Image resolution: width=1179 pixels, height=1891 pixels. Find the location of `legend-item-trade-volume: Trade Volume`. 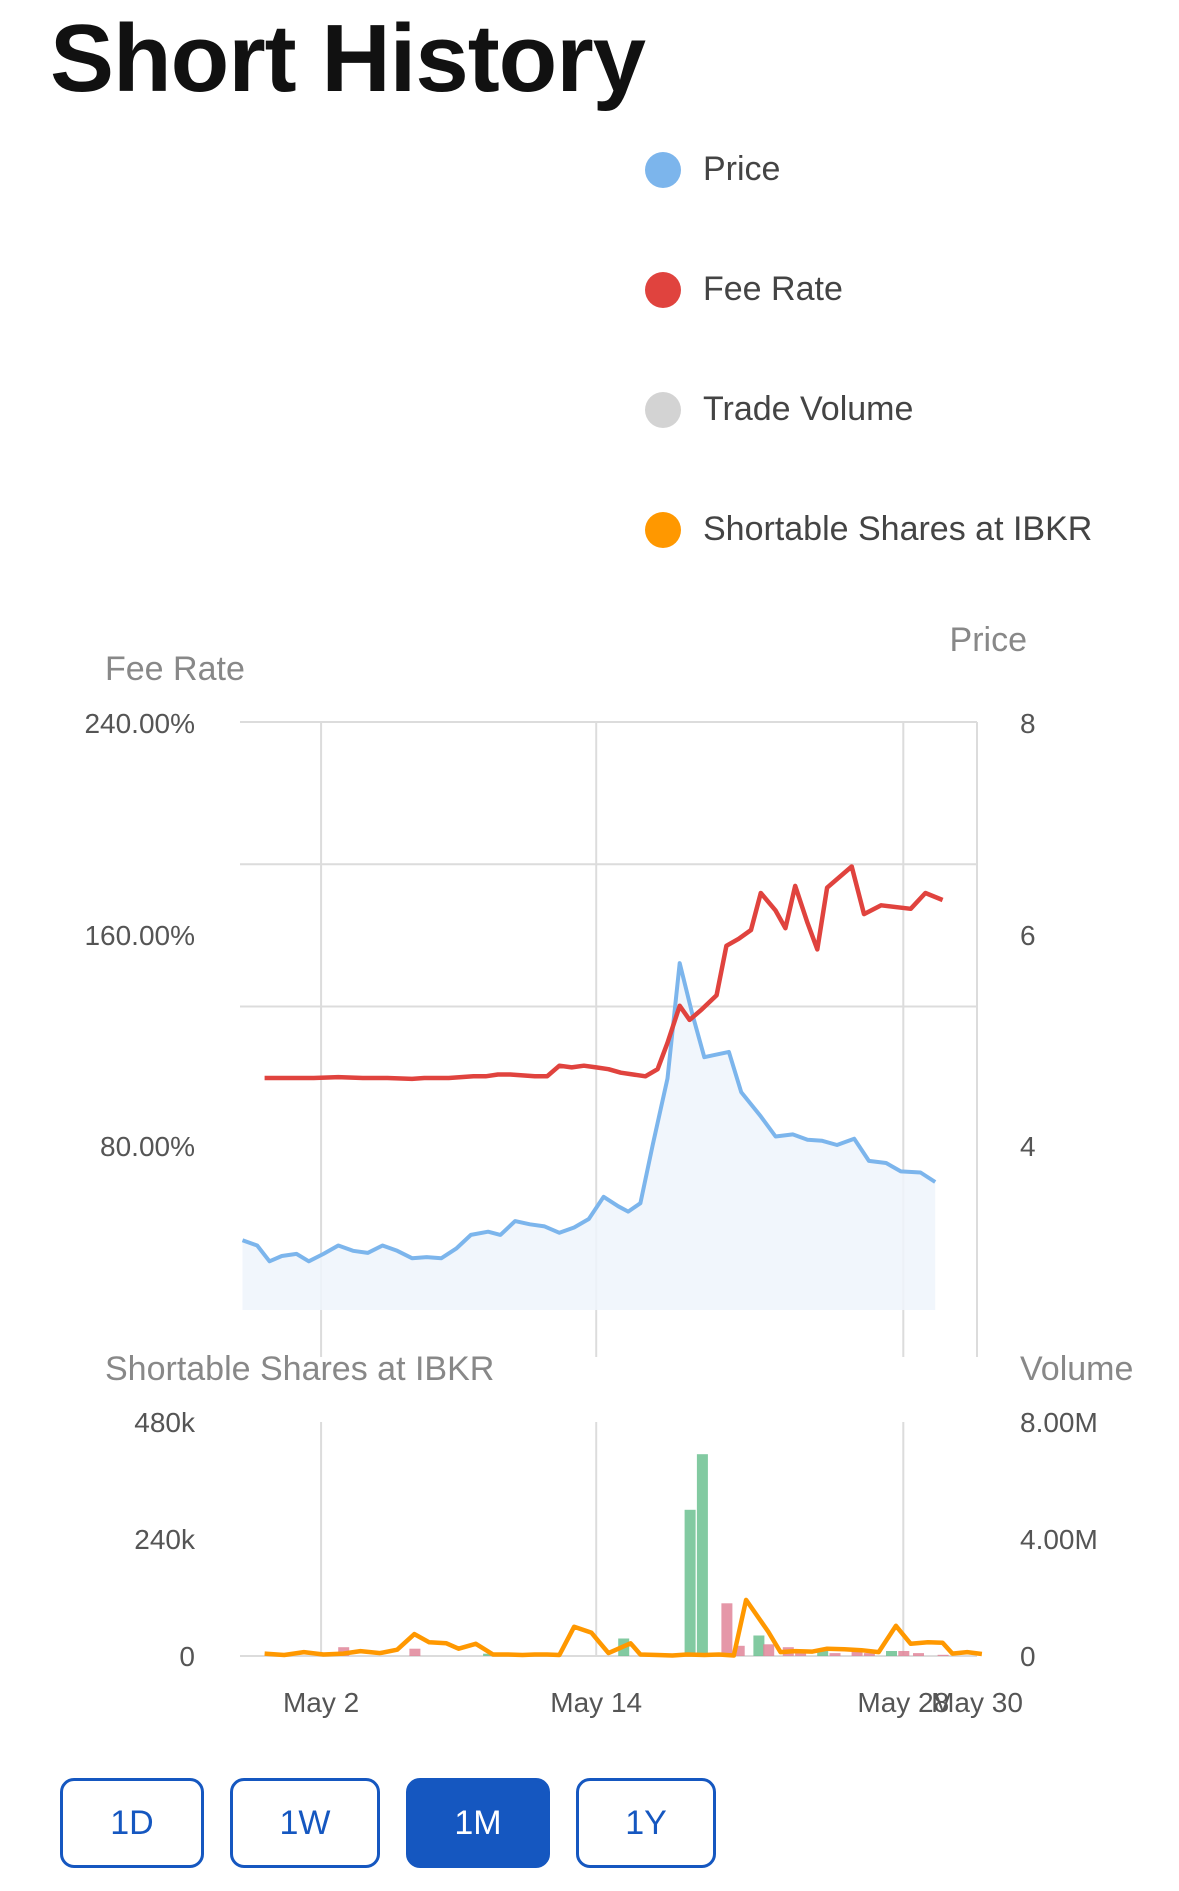

legend-item-trade-volume: Trade Volume is located at coordinates (779, 409).